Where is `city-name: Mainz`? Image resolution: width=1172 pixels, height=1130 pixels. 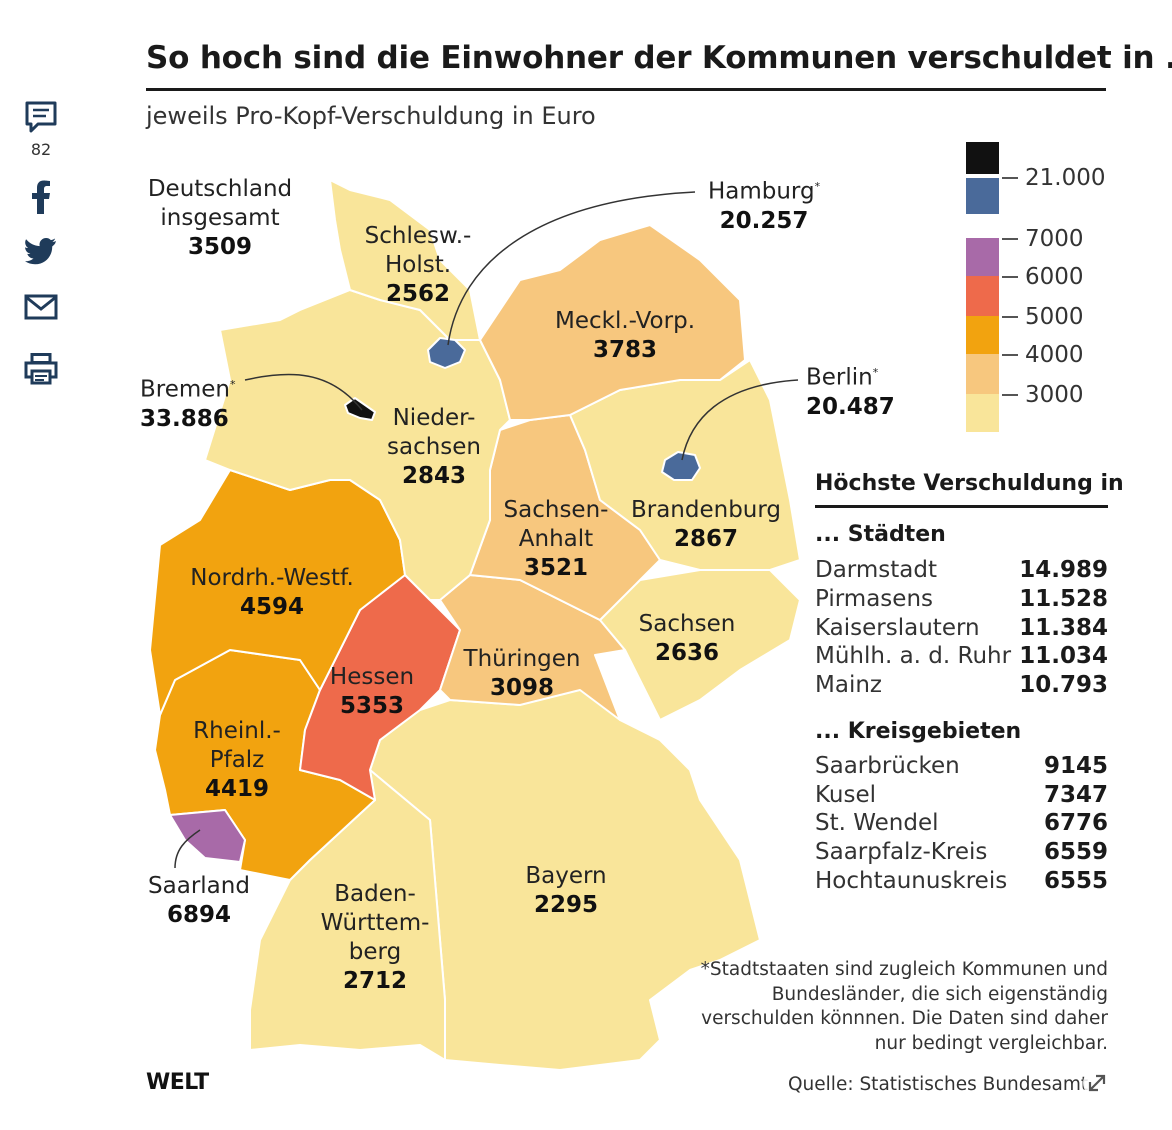 city-name: Mainz is located at coordinates (848, 685).